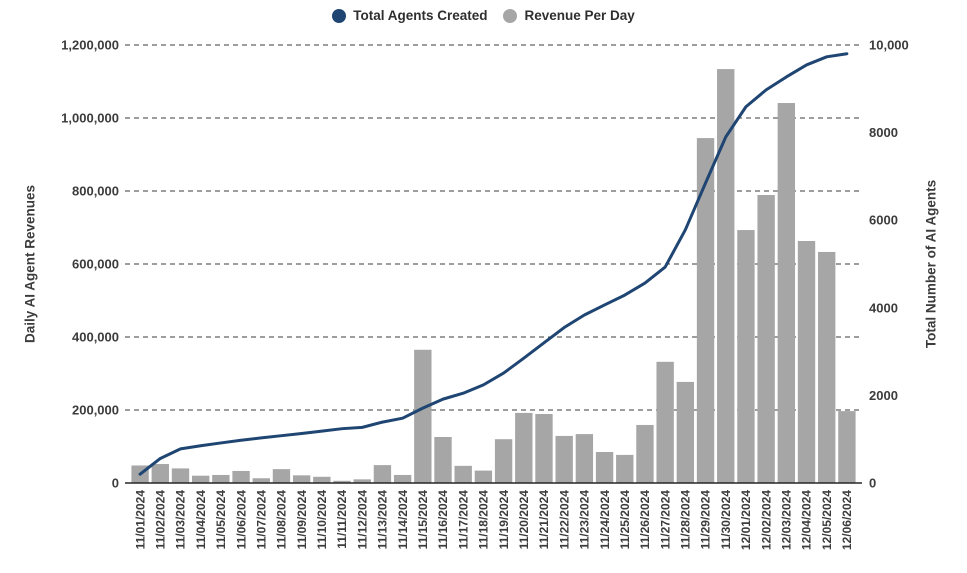  Describe the element at coordinates (382, 474) in the screenshot. I see `bar-11-13-2024` at that location.